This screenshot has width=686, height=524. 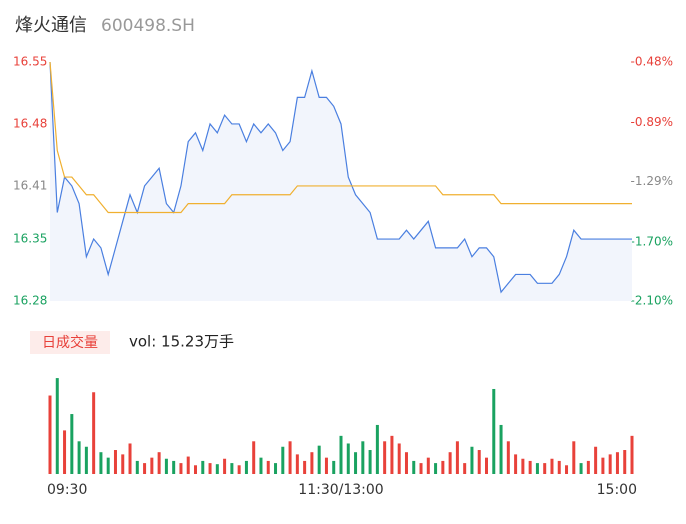 What do you see at coordinates (30, 123) in the screenshot?
I see `y-tick-label: 16.48` at bounding box center [30, 123].